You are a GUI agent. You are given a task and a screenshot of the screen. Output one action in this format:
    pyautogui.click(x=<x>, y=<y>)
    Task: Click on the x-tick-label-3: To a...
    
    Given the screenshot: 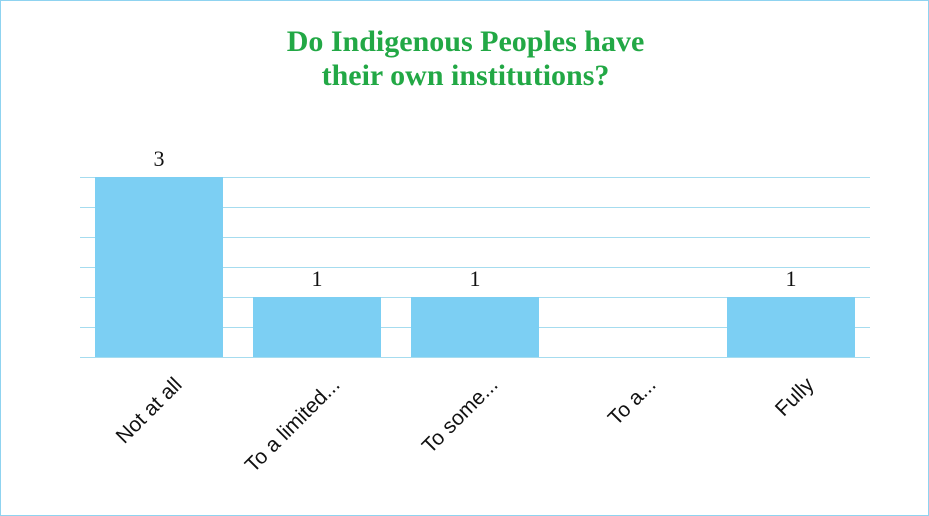 What is the action you would take?
    pyautogui.click(x=632, y=401)
    